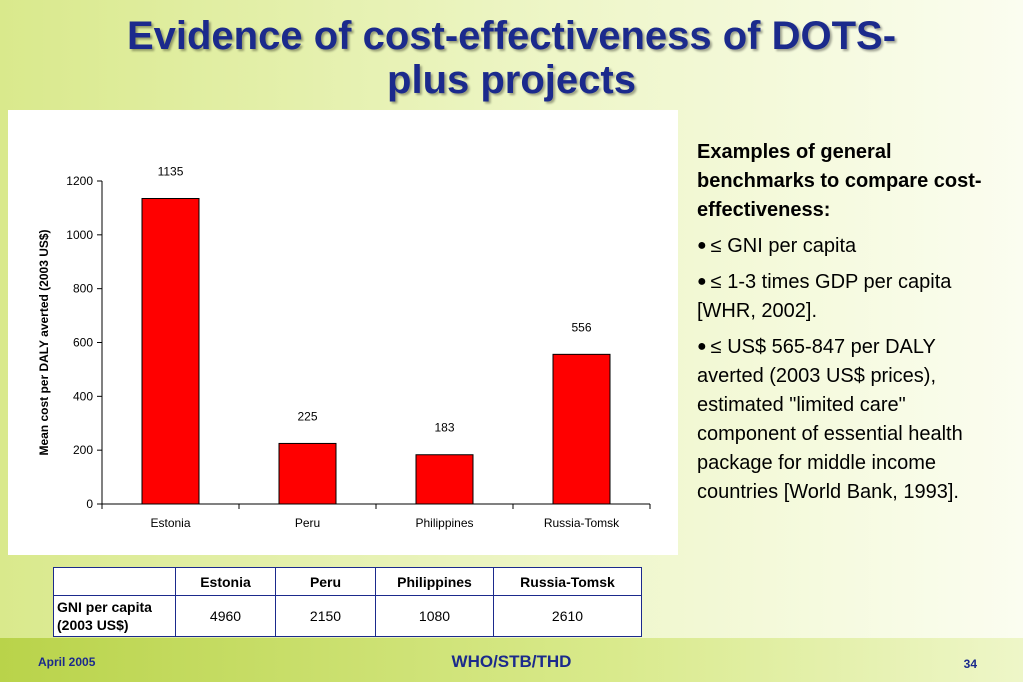 The width and height of the screenshot is (1023, 682). What do you see at coordinates (567, 581) in the screenshot?
I see `table-header-cell: Russia-Tomsk` at bounding box center [567, 581].